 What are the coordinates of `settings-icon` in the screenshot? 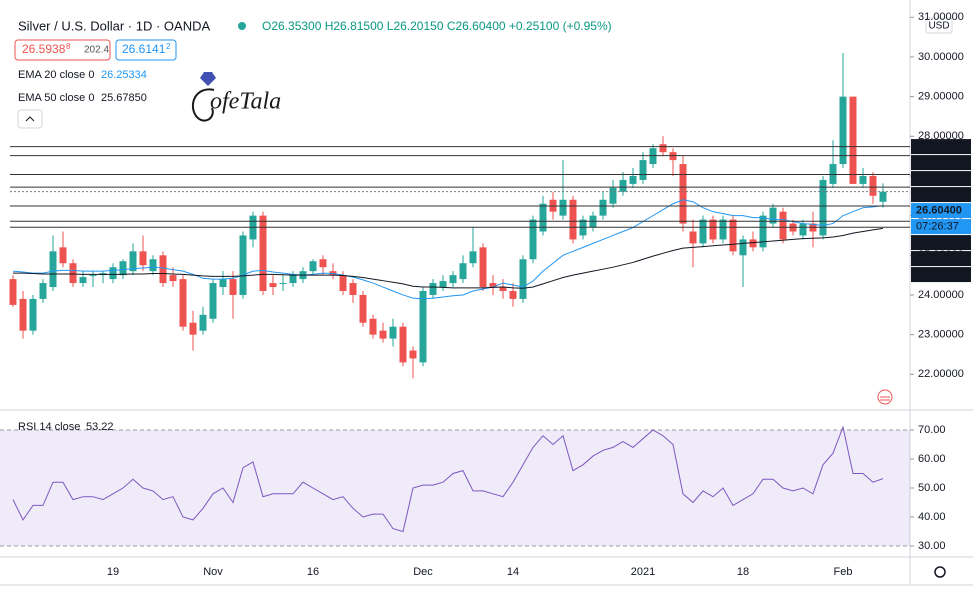 It's located at (940, 572).